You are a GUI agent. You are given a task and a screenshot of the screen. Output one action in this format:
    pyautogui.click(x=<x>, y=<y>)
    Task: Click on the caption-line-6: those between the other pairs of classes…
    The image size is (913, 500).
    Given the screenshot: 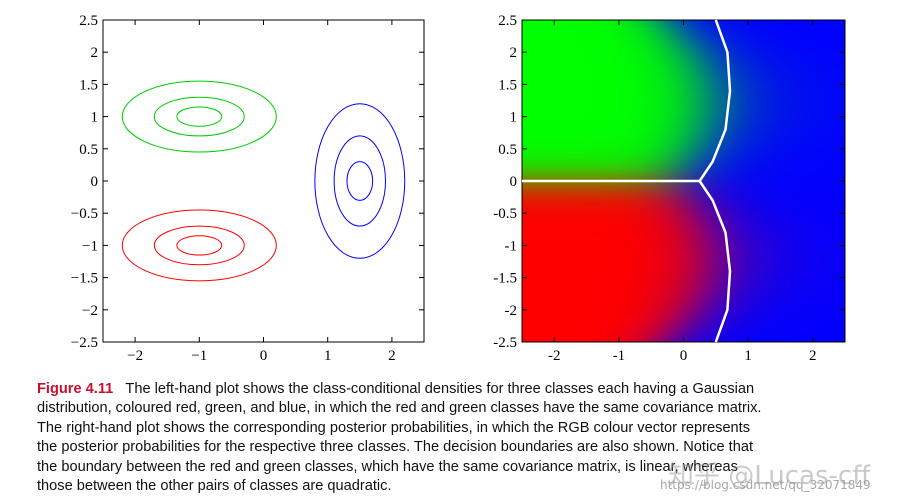 What is the action you would take?
    pyautogui.click(x=214, y=486)
    